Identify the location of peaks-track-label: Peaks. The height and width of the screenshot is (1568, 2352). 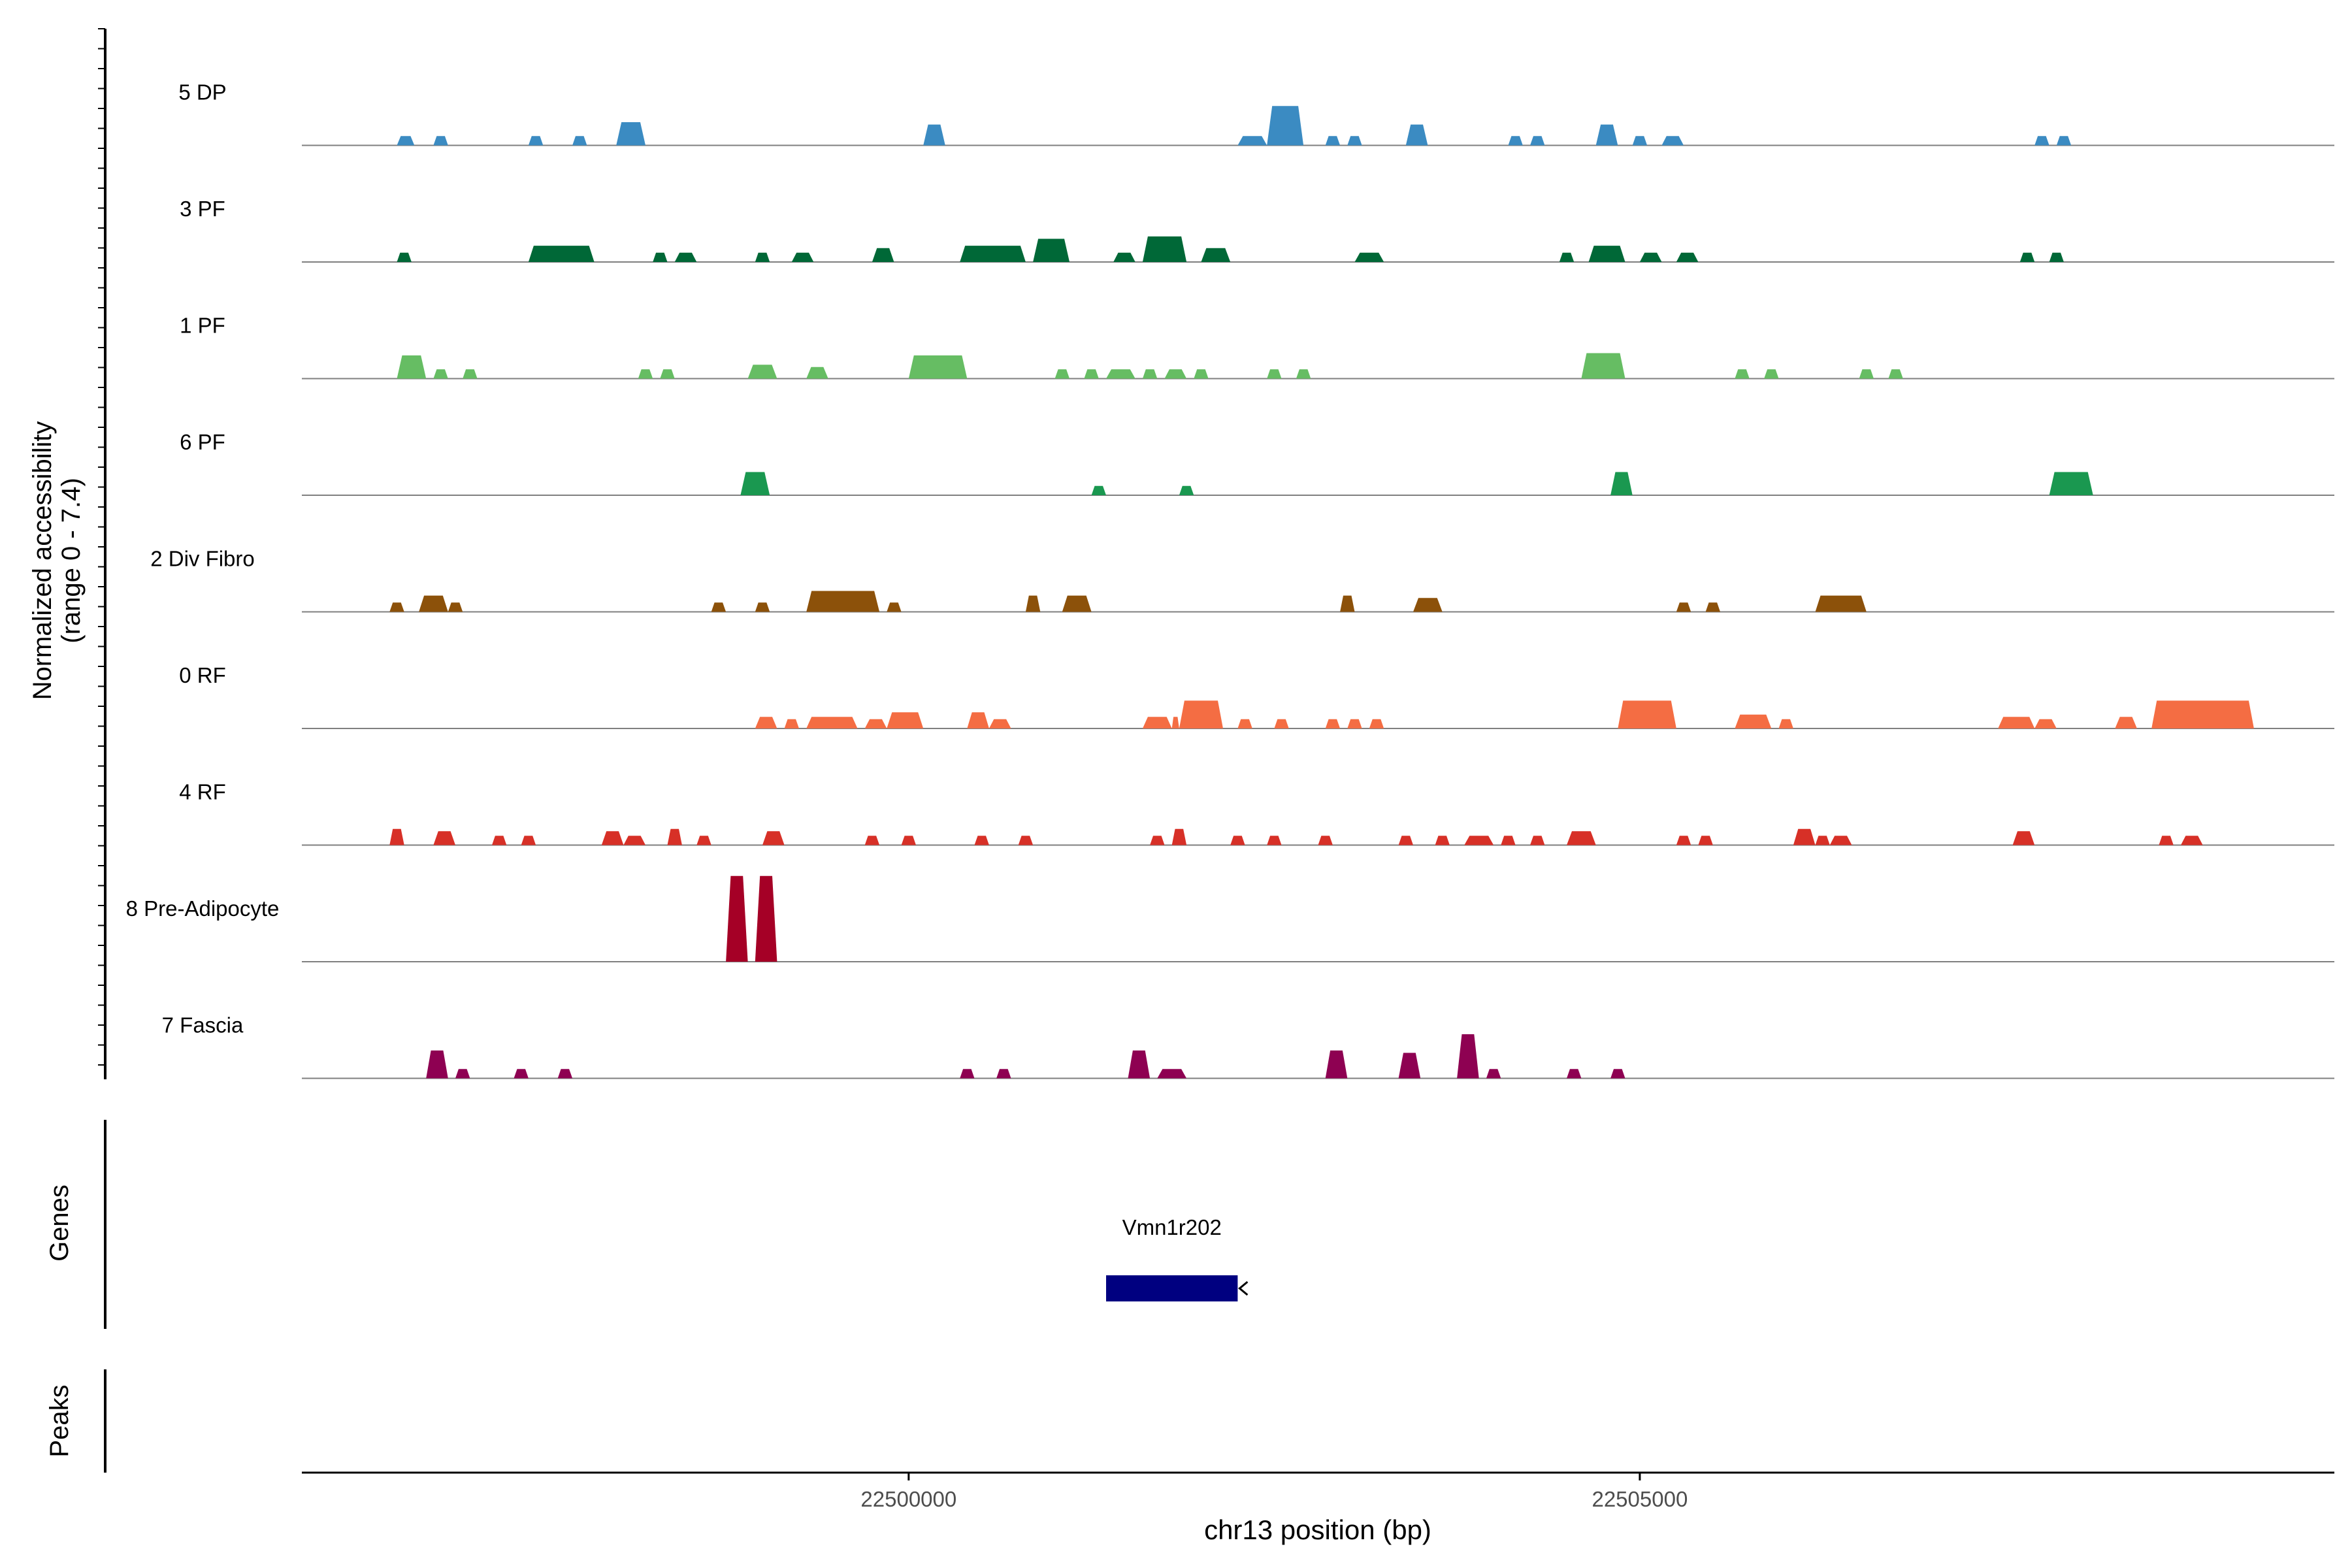
(59, 1420).